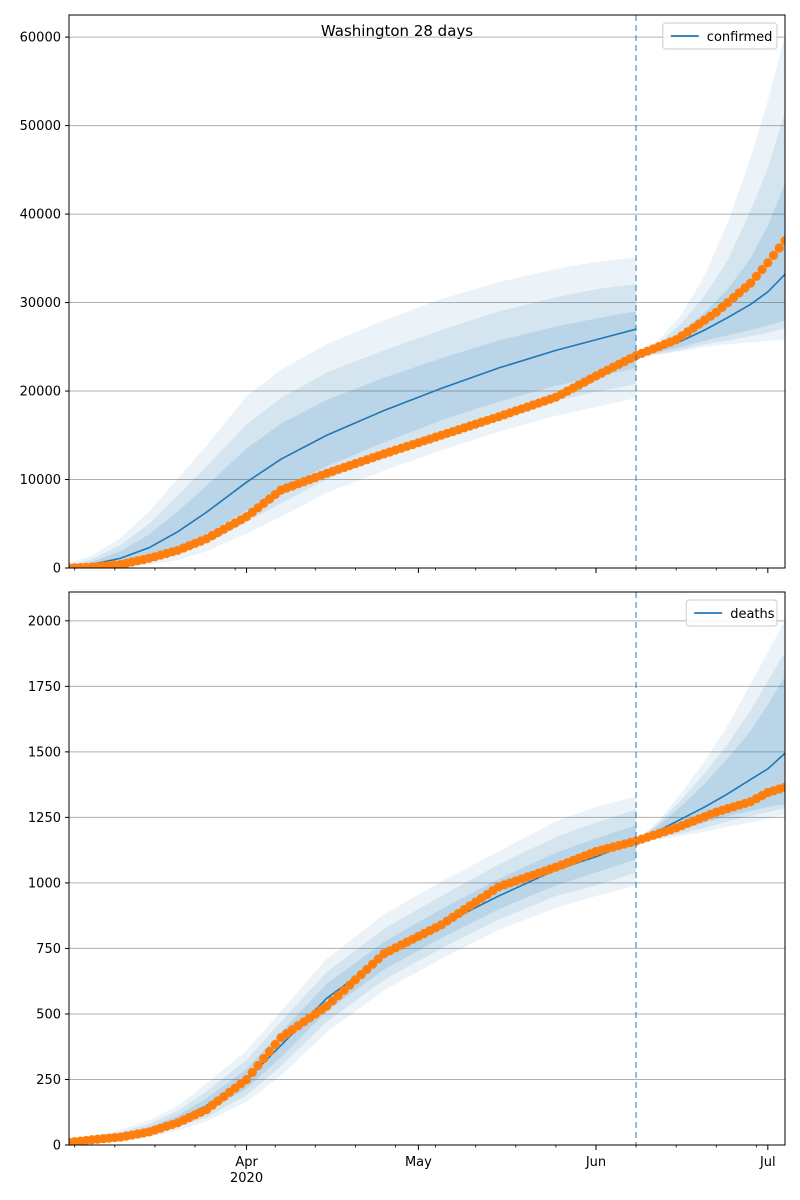 The height and width of the screenshot is (1200, 800). Describe the element at coordinates (44, 818) in the screenshot. I see `y-tick-label: 1250` at that location.